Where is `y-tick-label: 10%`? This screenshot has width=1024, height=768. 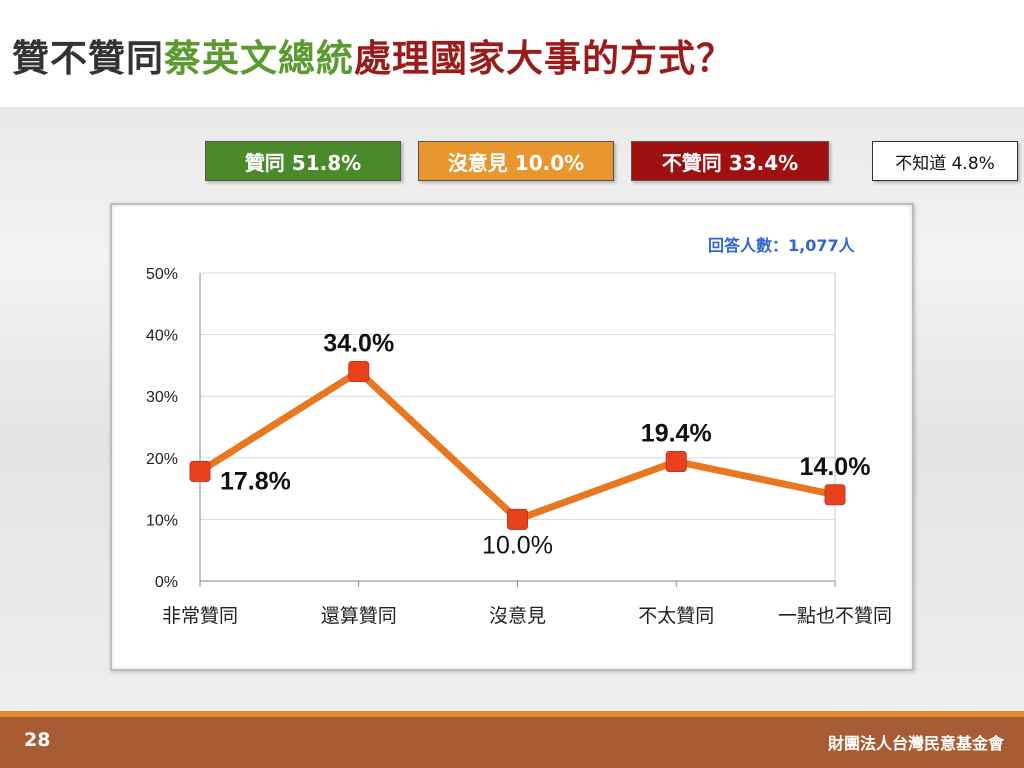
y-tick-label: 10% is located at coordinates (162, 520).